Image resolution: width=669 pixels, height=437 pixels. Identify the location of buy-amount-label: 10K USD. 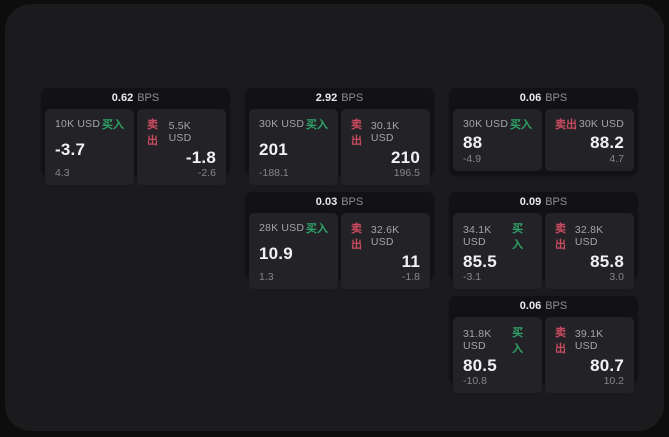
(78, 124).